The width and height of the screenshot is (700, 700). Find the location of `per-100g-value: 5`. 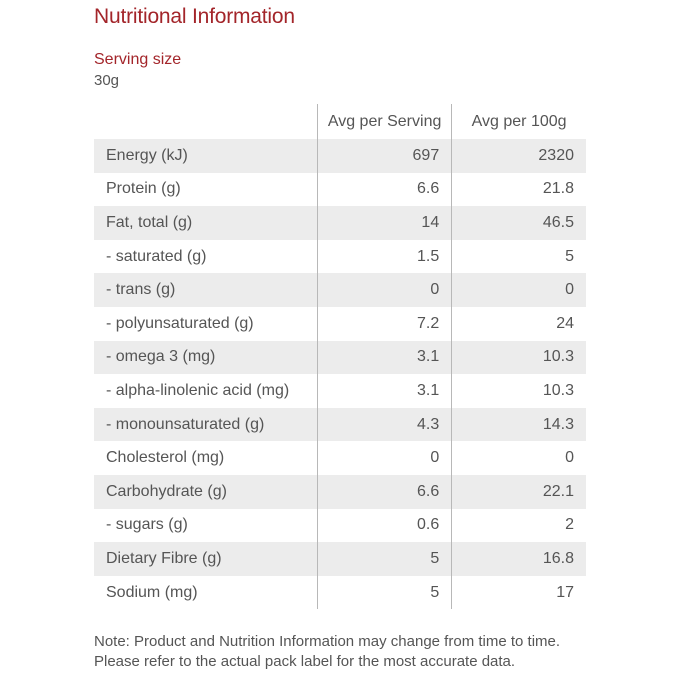

per-100g-value: 5 is located at coordinates (518, 256).